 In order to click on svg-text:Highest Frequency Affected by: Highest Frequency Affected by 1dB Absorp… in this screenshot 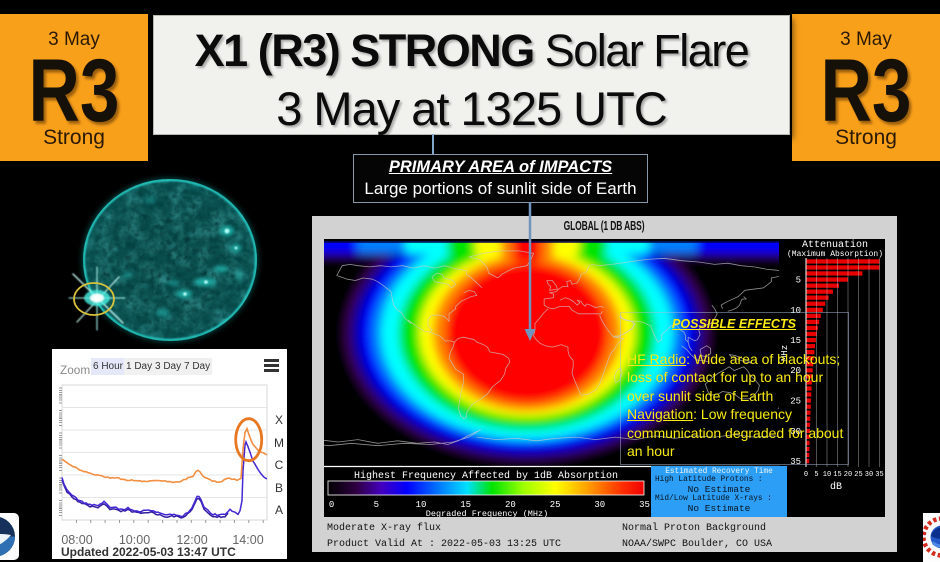, I will do `click(486, 476)`.